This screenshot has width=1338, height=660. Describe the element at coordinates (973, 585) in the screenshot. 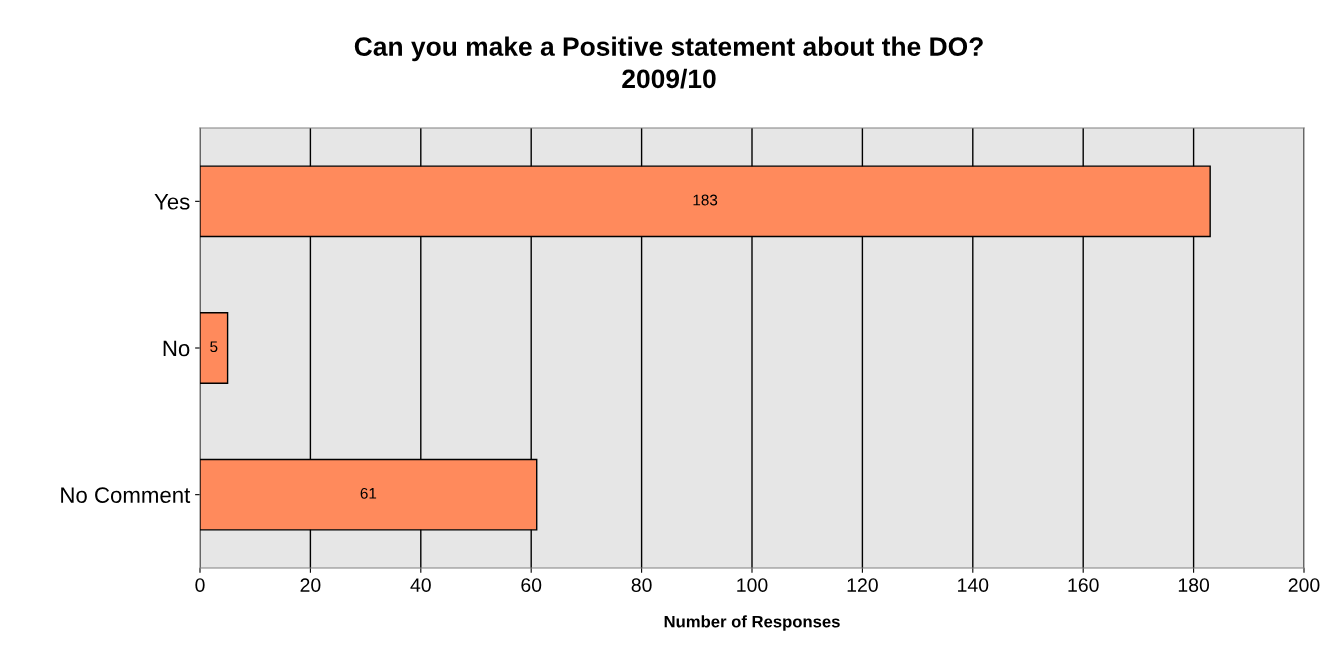

I see `x-tick-label: 140` at that location.